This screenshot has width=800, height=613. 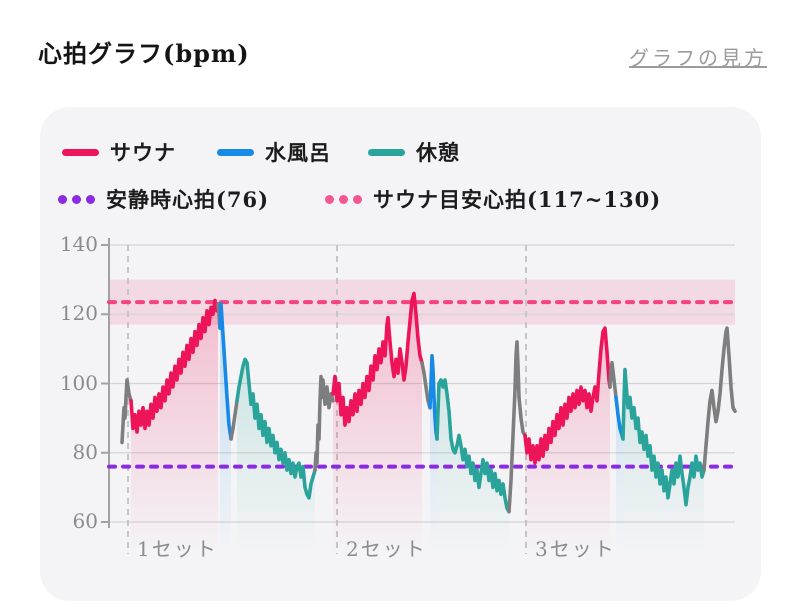 I want to click on legend-item-sauna: サウナ, so click(x=119, y=152).